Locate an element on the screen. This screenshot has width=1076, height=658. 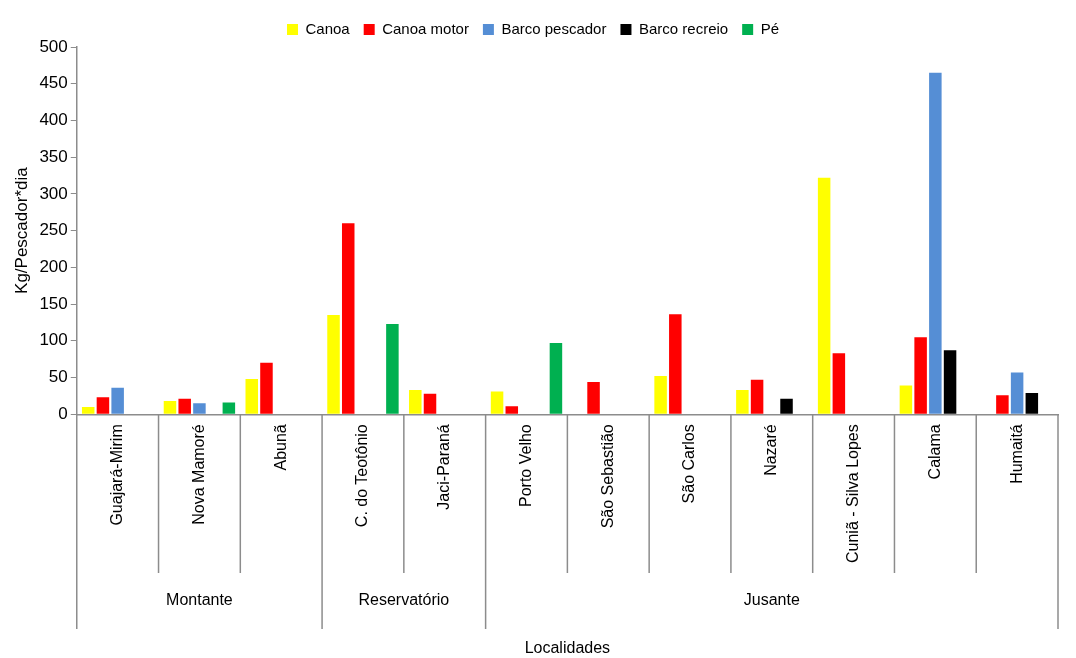
x-tick-label: Nazaré is located at coordinates (771, 450).